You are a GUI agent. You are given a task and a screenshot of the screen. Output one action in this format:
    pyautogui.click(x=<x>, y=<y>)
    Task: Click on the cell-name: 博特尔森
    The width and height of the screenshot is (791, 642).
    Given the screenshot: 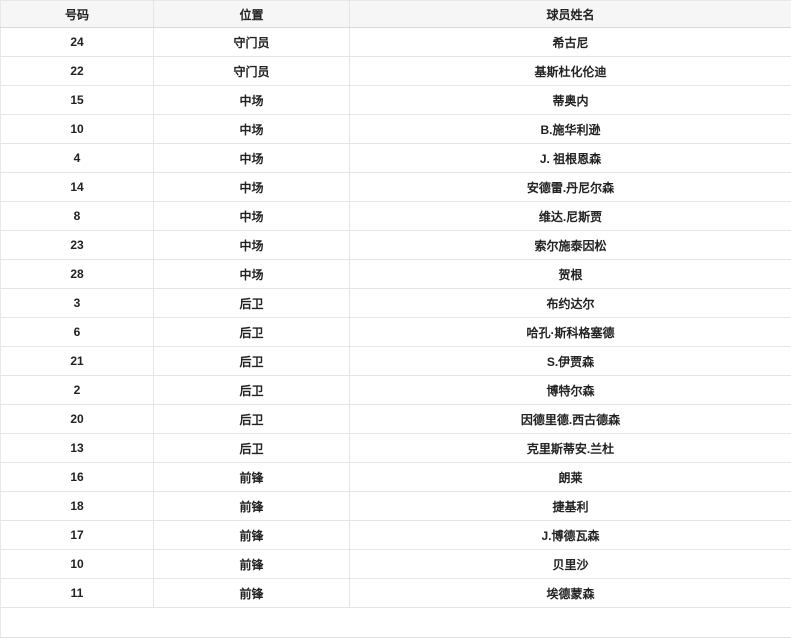 What is the action you would take?
    pyautogui.click(x=570, y=390)
    